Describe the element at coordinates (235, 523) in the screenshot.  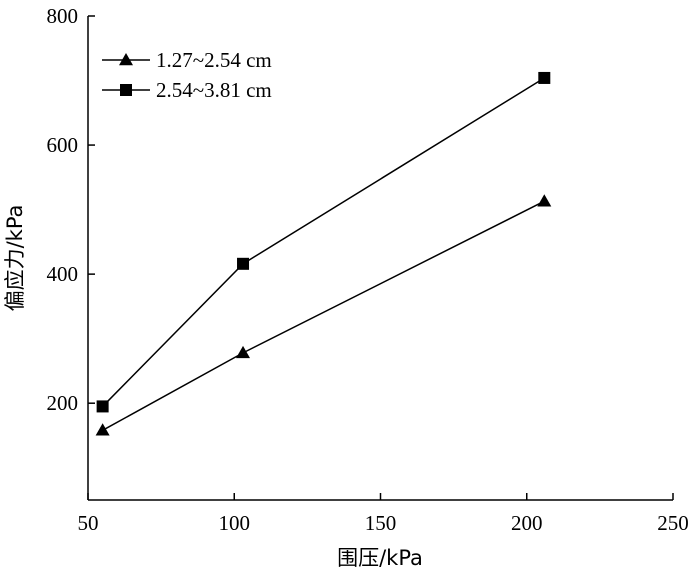
I see `x-tick-label: 100` at that location.